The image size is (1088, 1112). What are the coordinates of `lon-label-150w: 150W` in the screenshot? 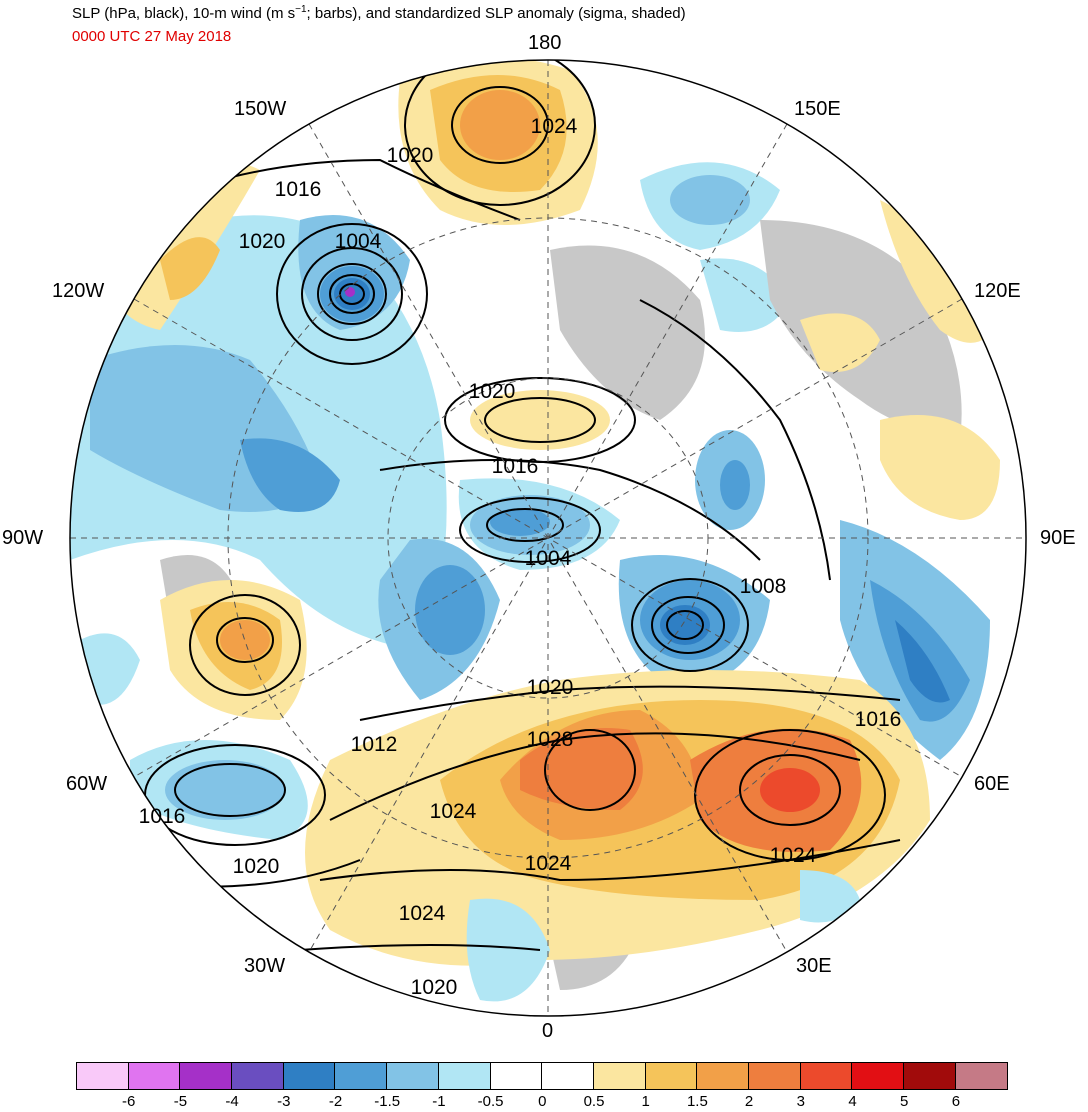 It's located at (260, 109).